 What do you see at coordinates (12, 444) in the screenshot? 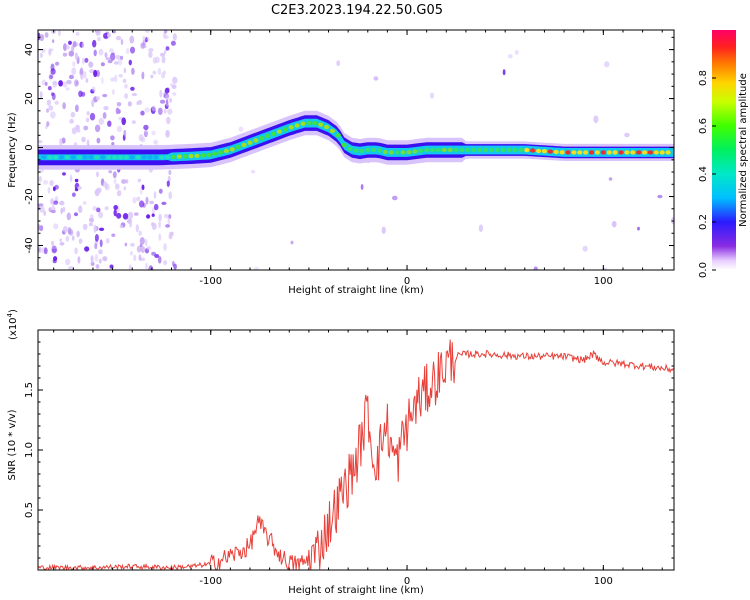
I see `snr-y-label: SNR (10 * v/v)` at bounding box center [12, 444].